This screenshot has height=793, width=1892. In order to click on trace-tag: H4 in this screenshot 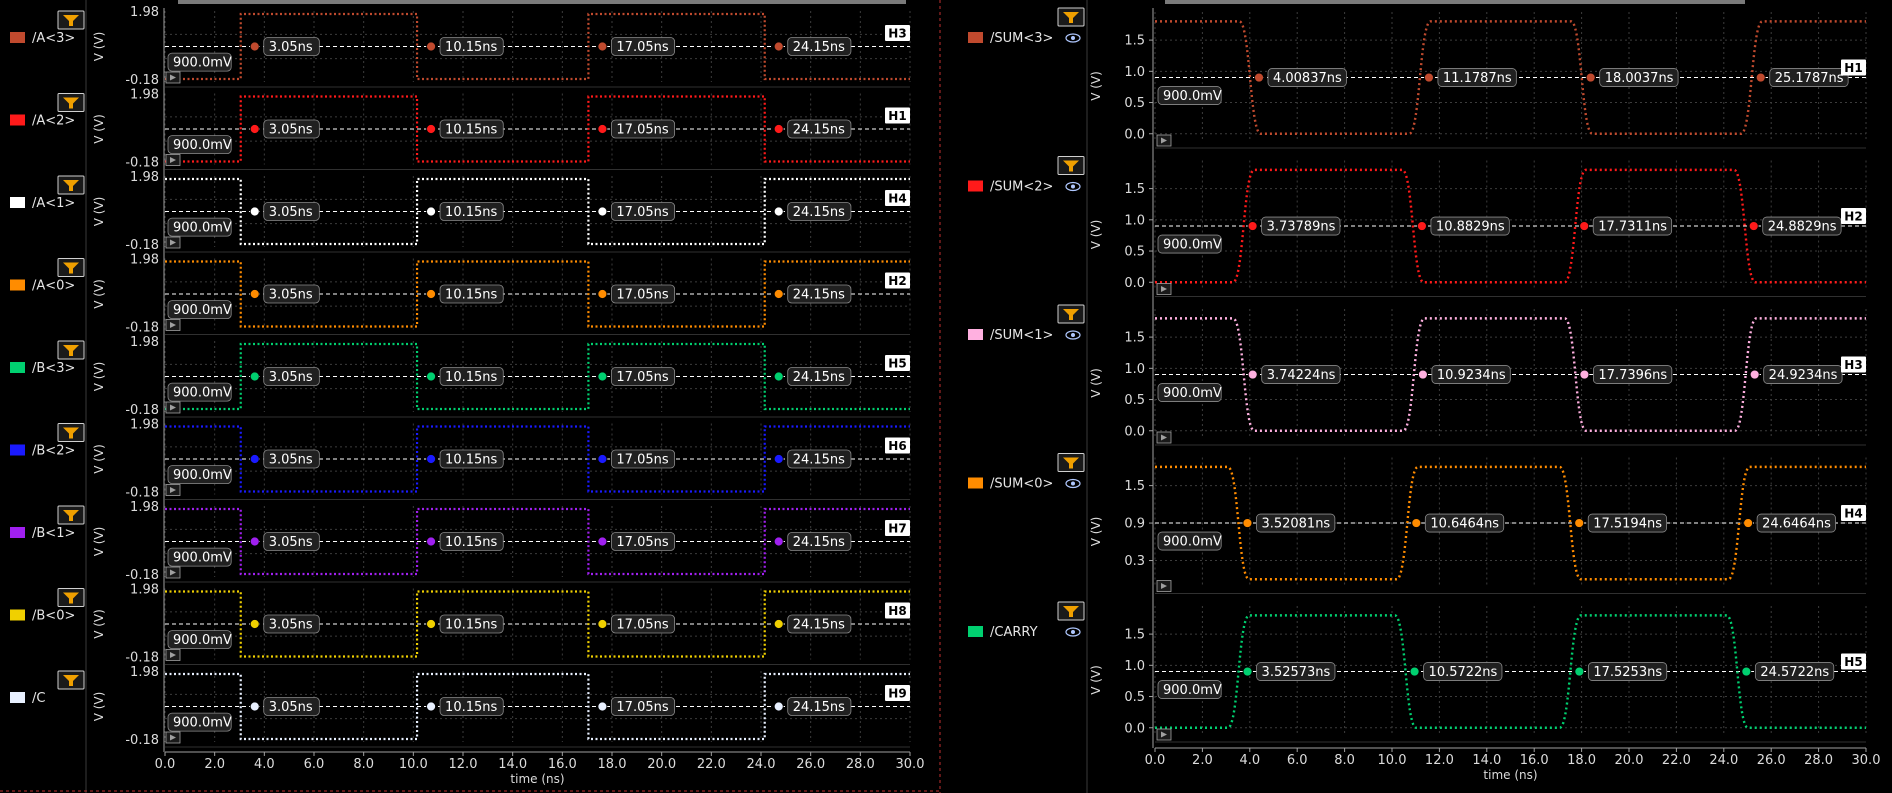, I will do `click(1853, 513)`.